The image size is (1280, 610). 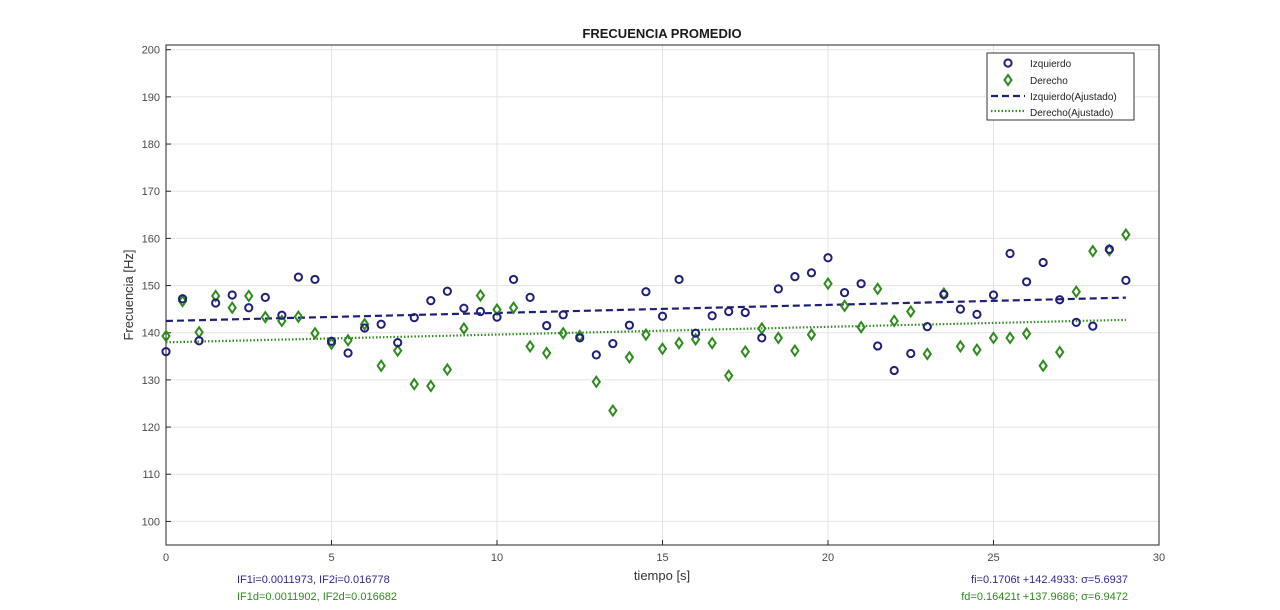 I want to click on chart-title: FRECUENCIA PROMEDIO, so click(x=661, y=33).